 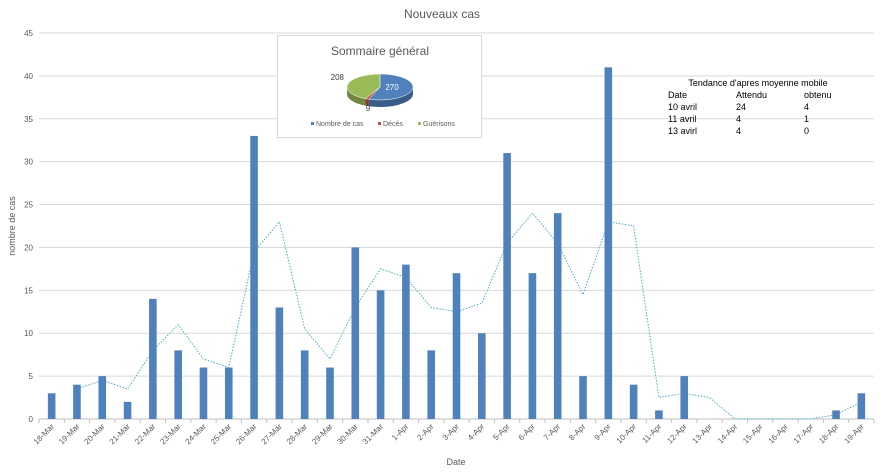 What do you see at coordinates (753, 434) in the screenshot?
I see `x-tick-label: 15-Apr` at bounding box center [753, 434].